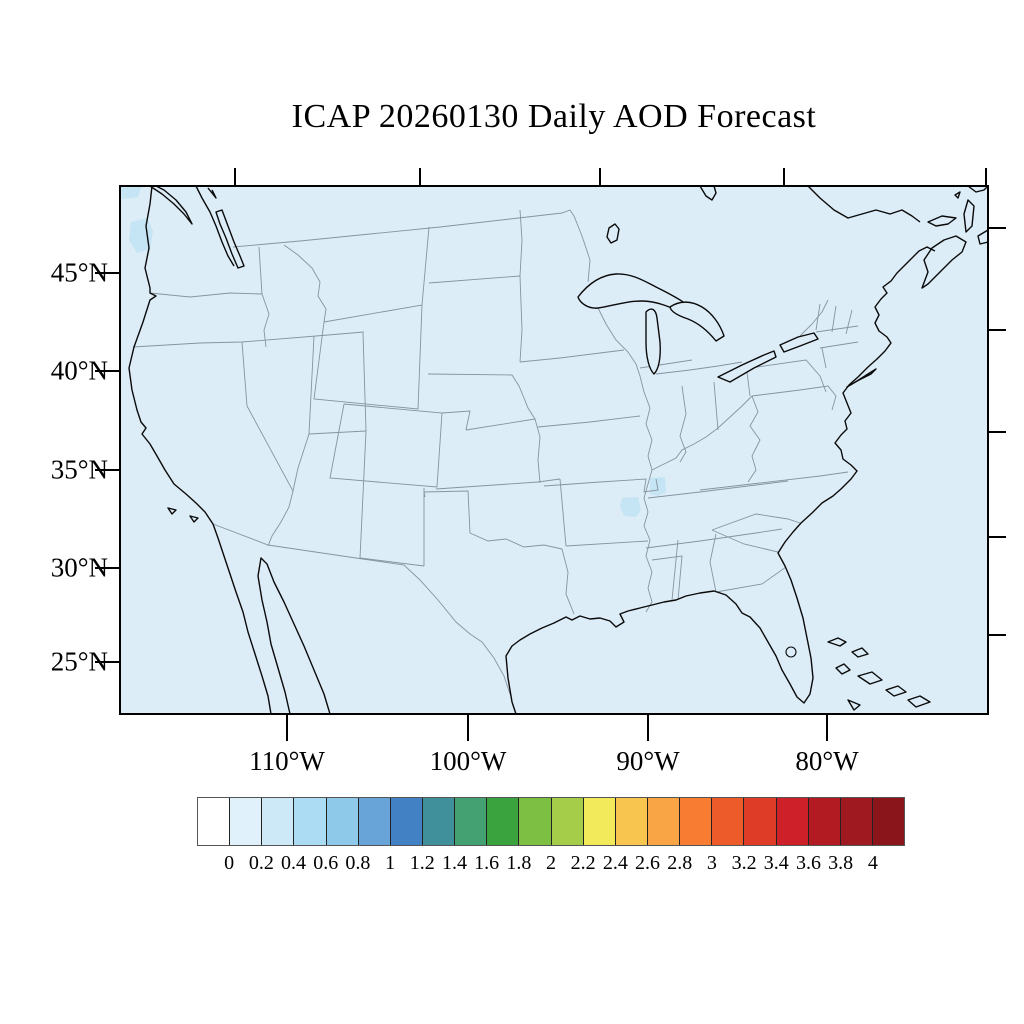 Image resolution: width=1024 pixels, height=1024 pixels. What do you see at coordinates (79, 272) in the screenshot?
I see `lat-label: 45°N` at bounding box center [79, 272].